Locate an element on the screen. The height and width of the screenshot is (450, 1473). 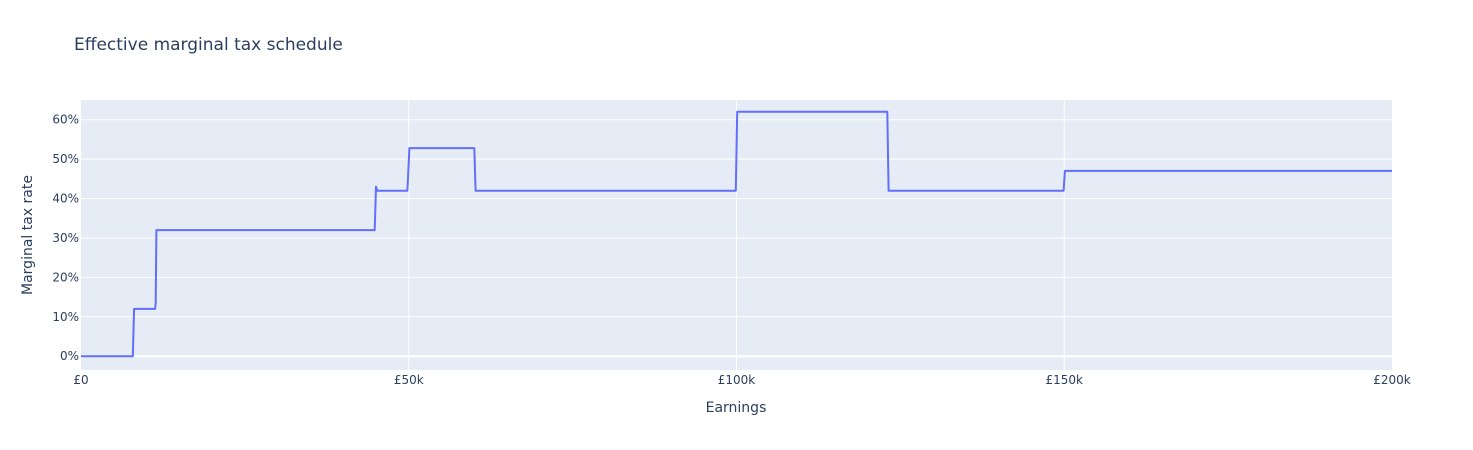
y-tick-label: 50% is located at coordinates (65, 159).